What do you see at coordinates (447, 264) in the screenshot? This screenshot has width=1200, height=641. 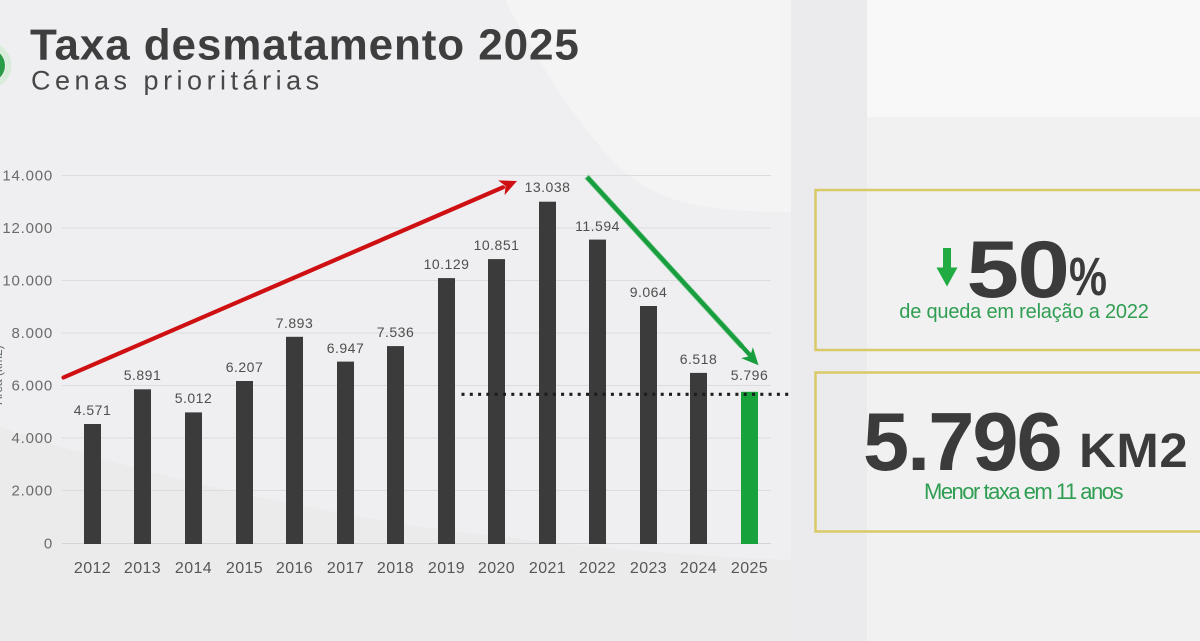 I see `svg-text: 10.129` at bounding box center [447, 264].